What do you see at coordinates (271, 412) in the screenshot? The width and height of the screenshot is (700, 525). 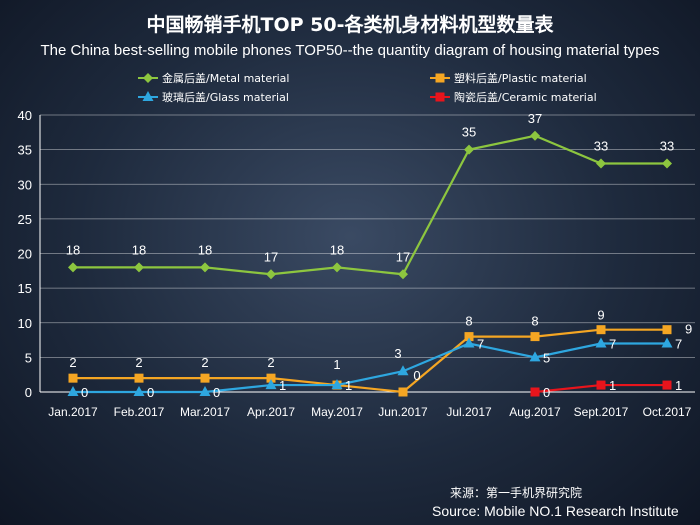 I see `x-tick-label: Apr.2017` at bounding box center [271, 412].